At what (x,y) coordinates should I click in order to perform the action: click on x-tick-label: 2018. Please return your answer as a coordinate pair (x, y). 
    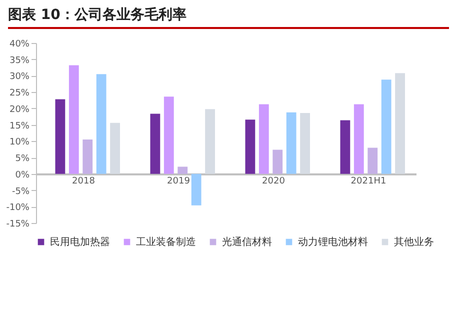
    Looking at the image, I should click on (84, 181).